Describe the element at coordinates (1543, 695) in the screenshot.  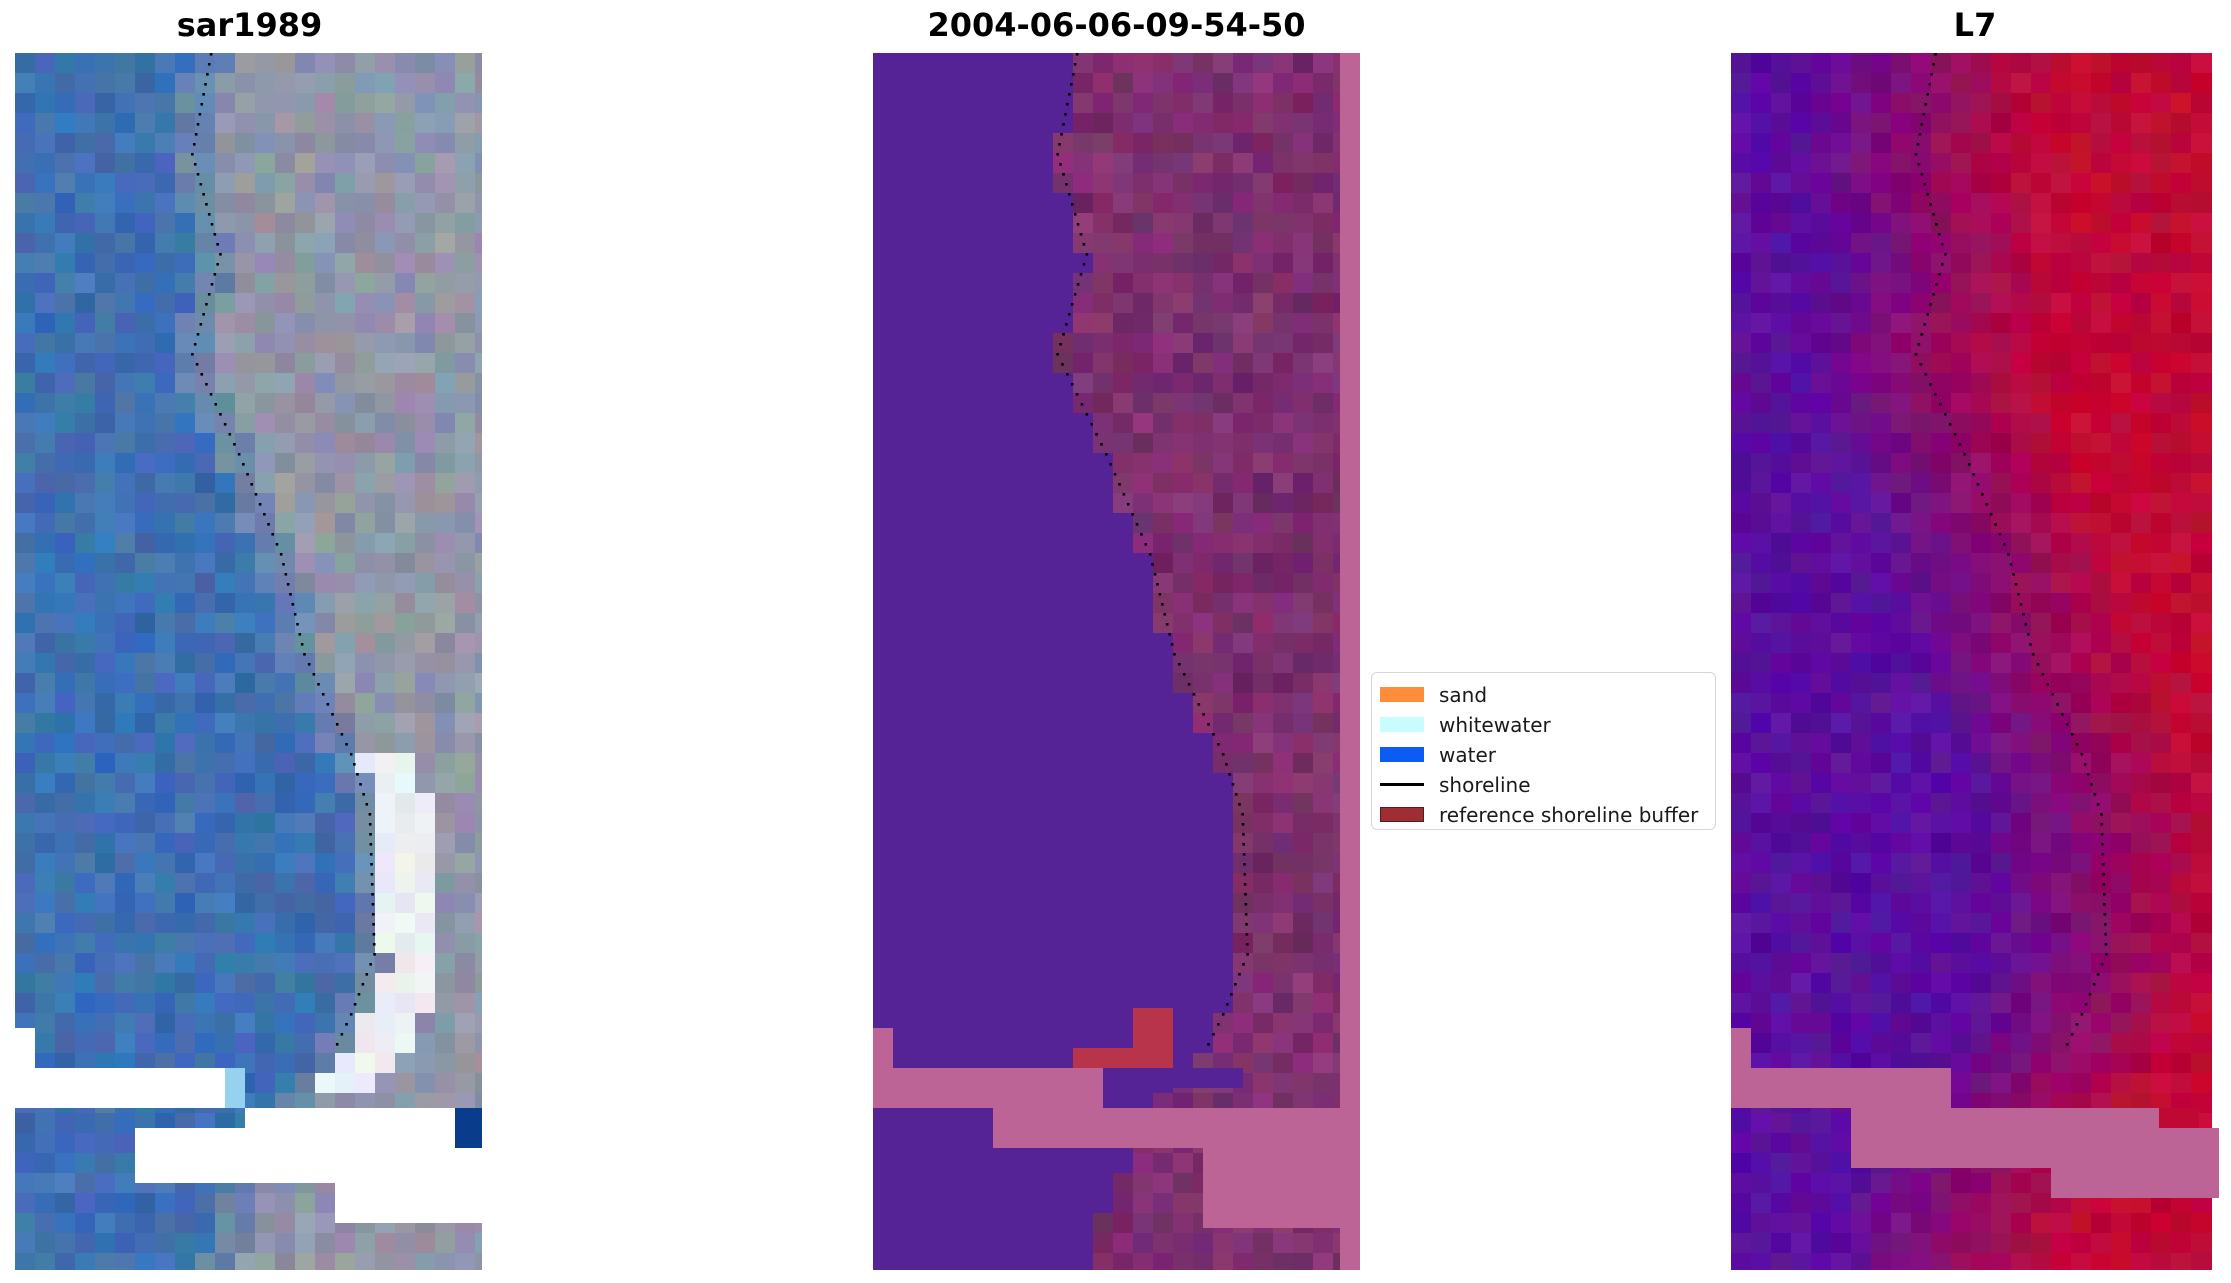
I see `legend-item-sand: sand` at that location.